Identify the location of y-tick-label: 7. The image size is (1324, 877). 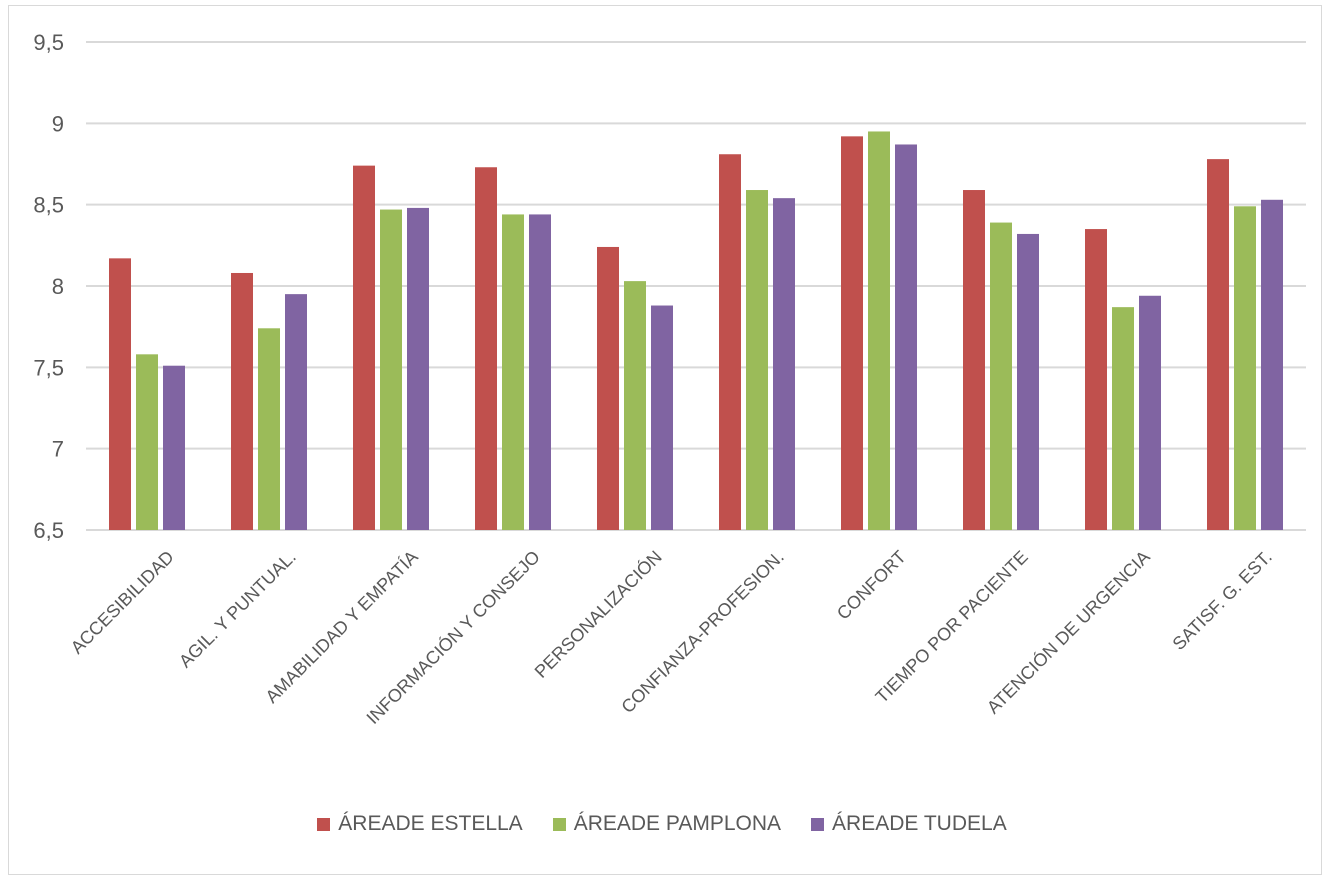
(58, 449).